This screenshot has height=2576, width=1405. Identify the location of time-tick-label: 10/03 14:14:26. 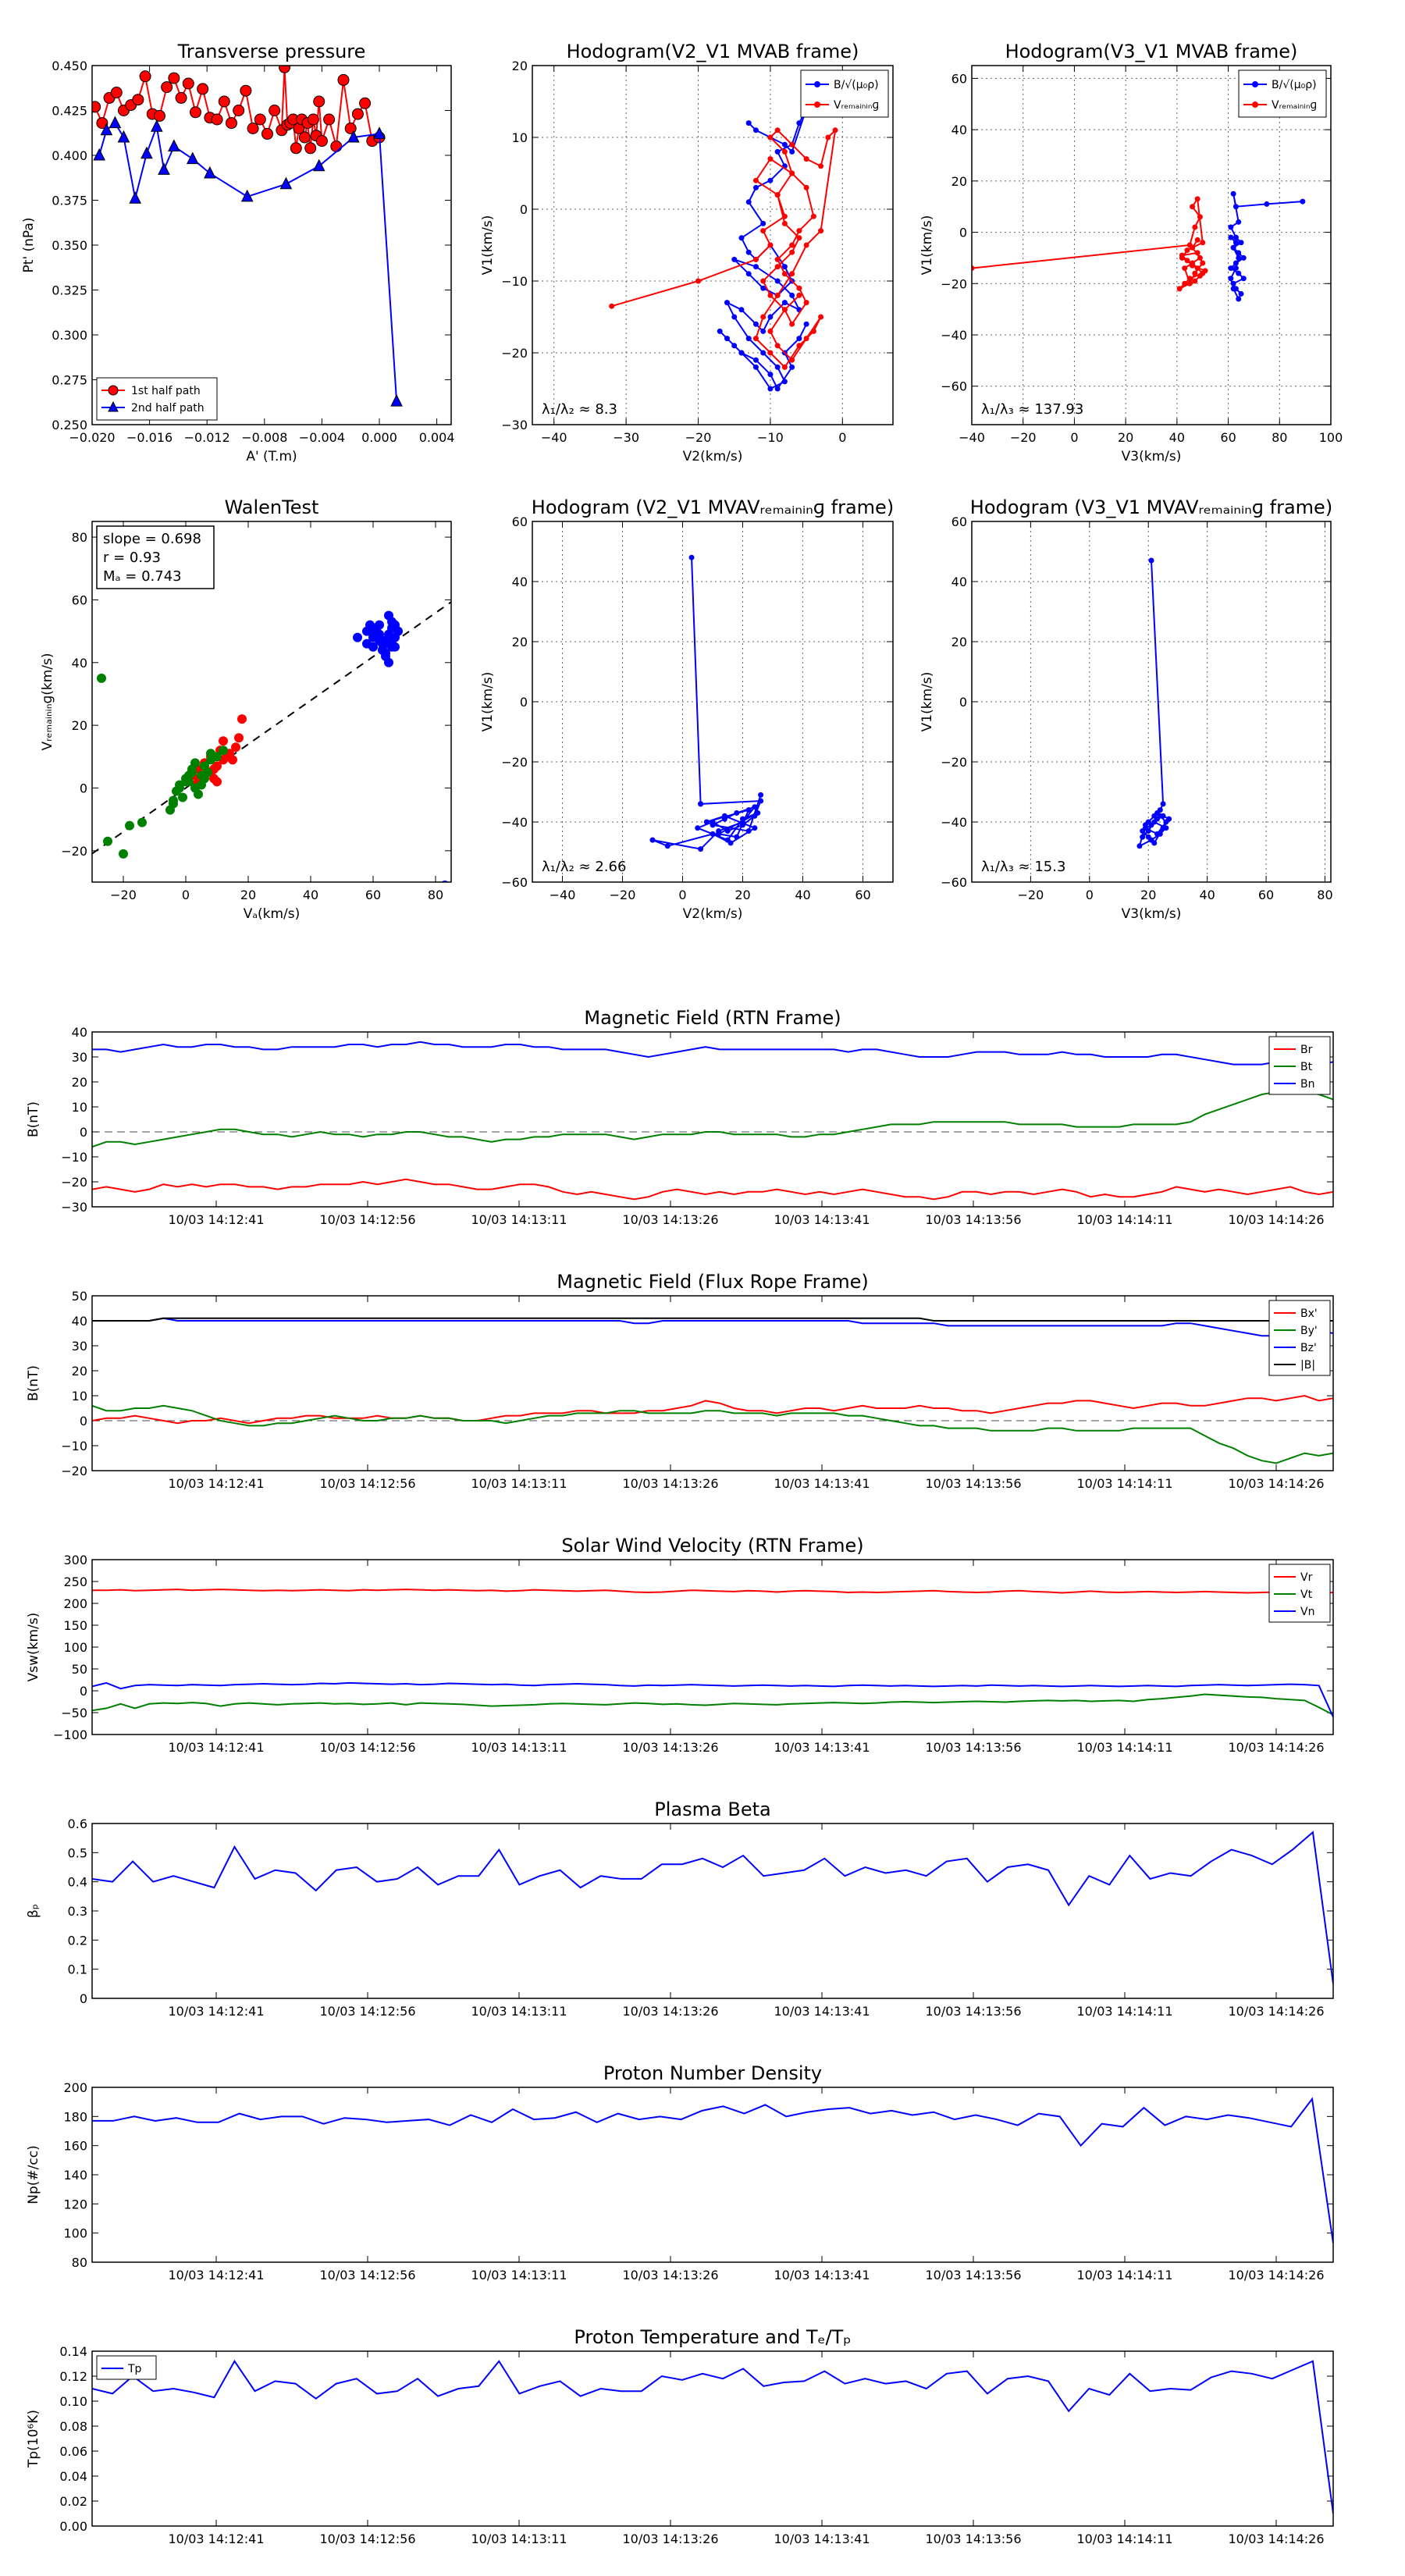
(1276, 1747).